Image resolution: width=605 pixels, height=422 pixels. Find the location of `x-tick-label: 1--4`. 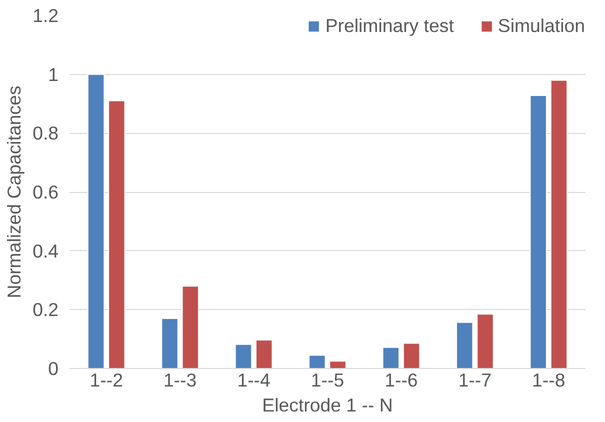

x-tick-label: 1--4 is located at coordinates (253, 380).